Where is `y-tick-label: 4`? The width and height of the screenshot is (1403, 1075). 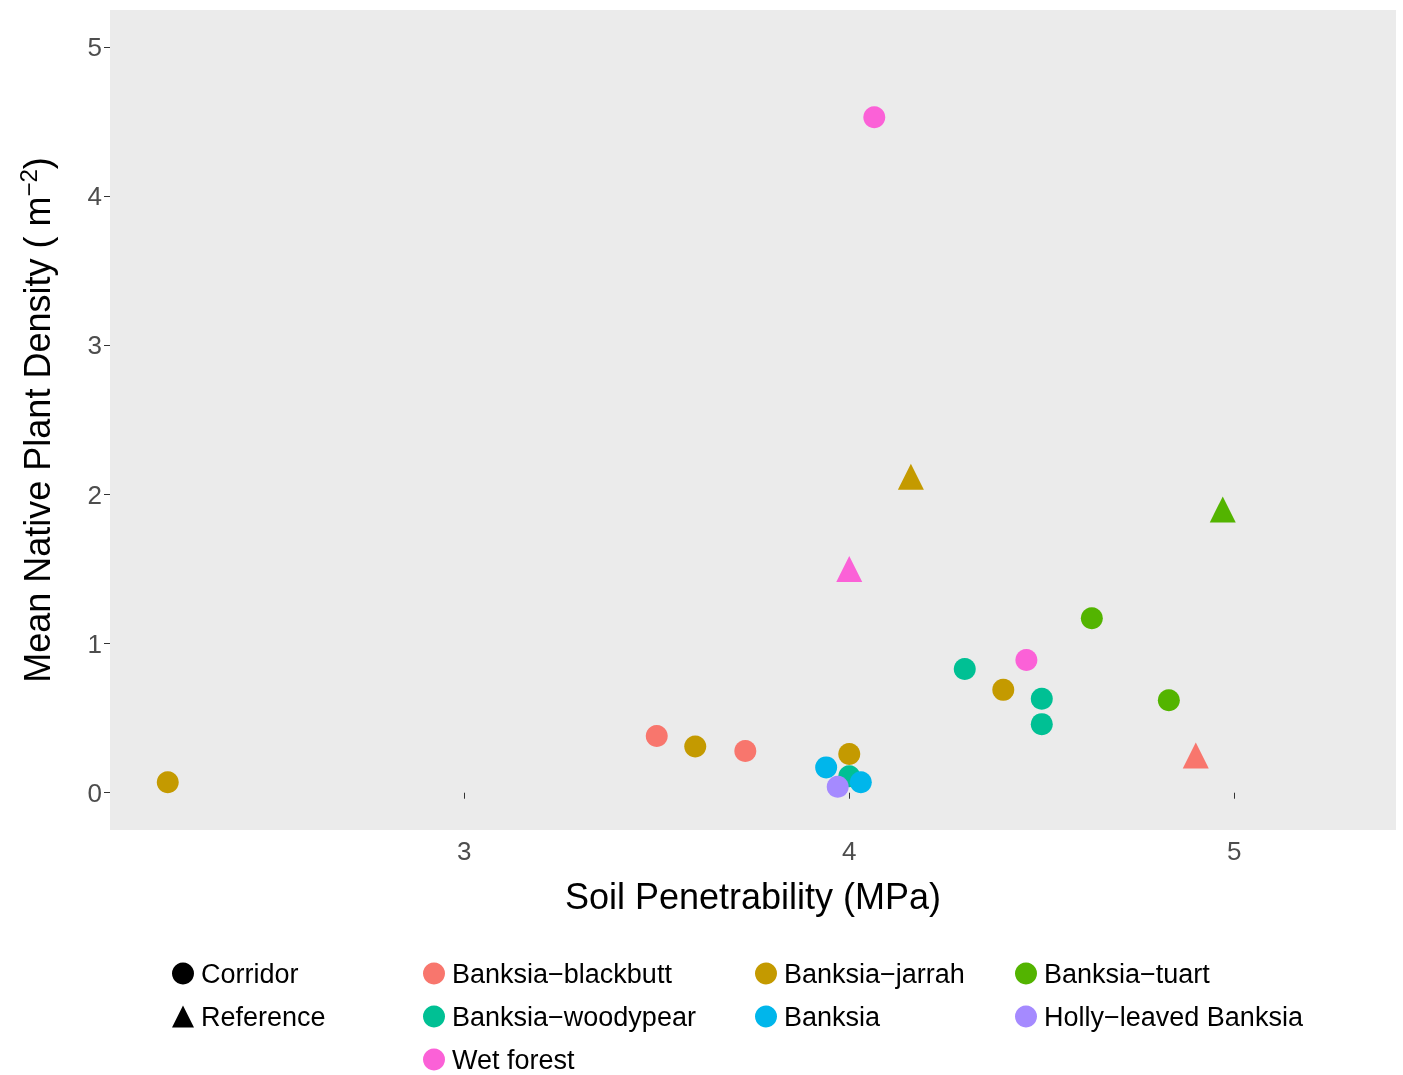
y-tick-label: 4 is located at coordinates (94, 196).